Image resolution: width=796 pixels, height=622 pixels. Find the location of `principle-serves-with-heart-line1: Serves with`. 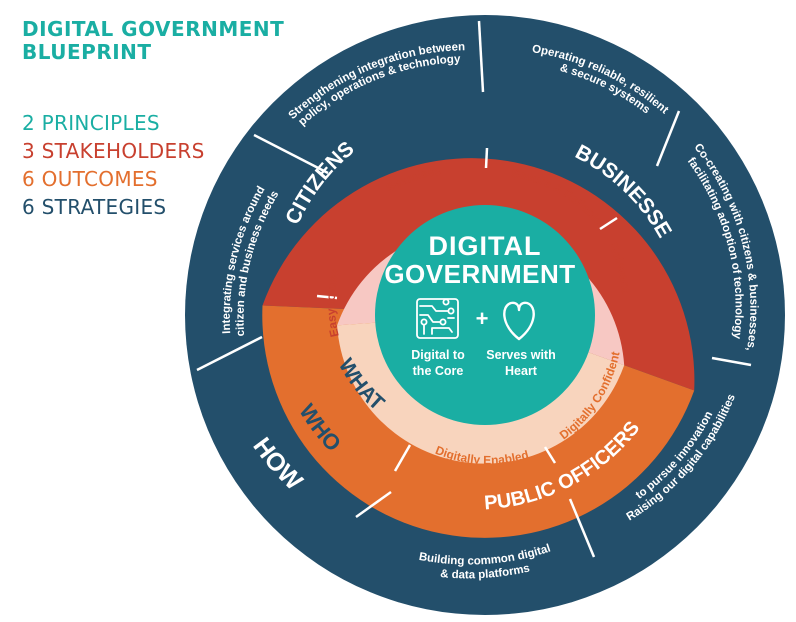

principle-serves-with-heart-line1: Serves with is located at coordinates (520, 355).